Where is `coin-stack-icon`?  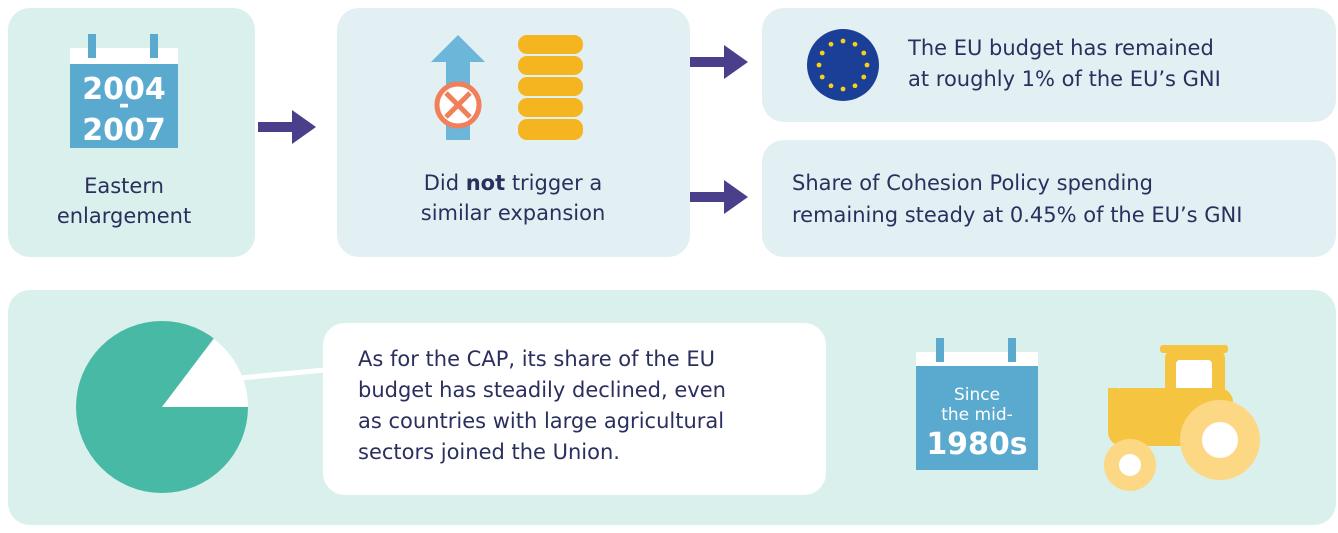
coin-stack-icon is located at coordinates (550, 87).